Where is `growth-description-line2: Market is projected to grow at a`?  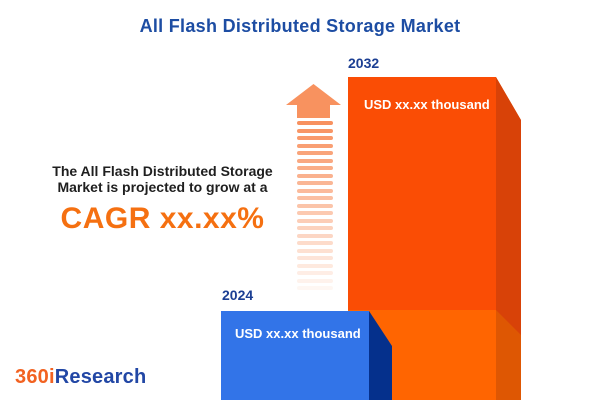 growth-description-line2: Market is projected to grow at a is located at coordinates (162, 187).